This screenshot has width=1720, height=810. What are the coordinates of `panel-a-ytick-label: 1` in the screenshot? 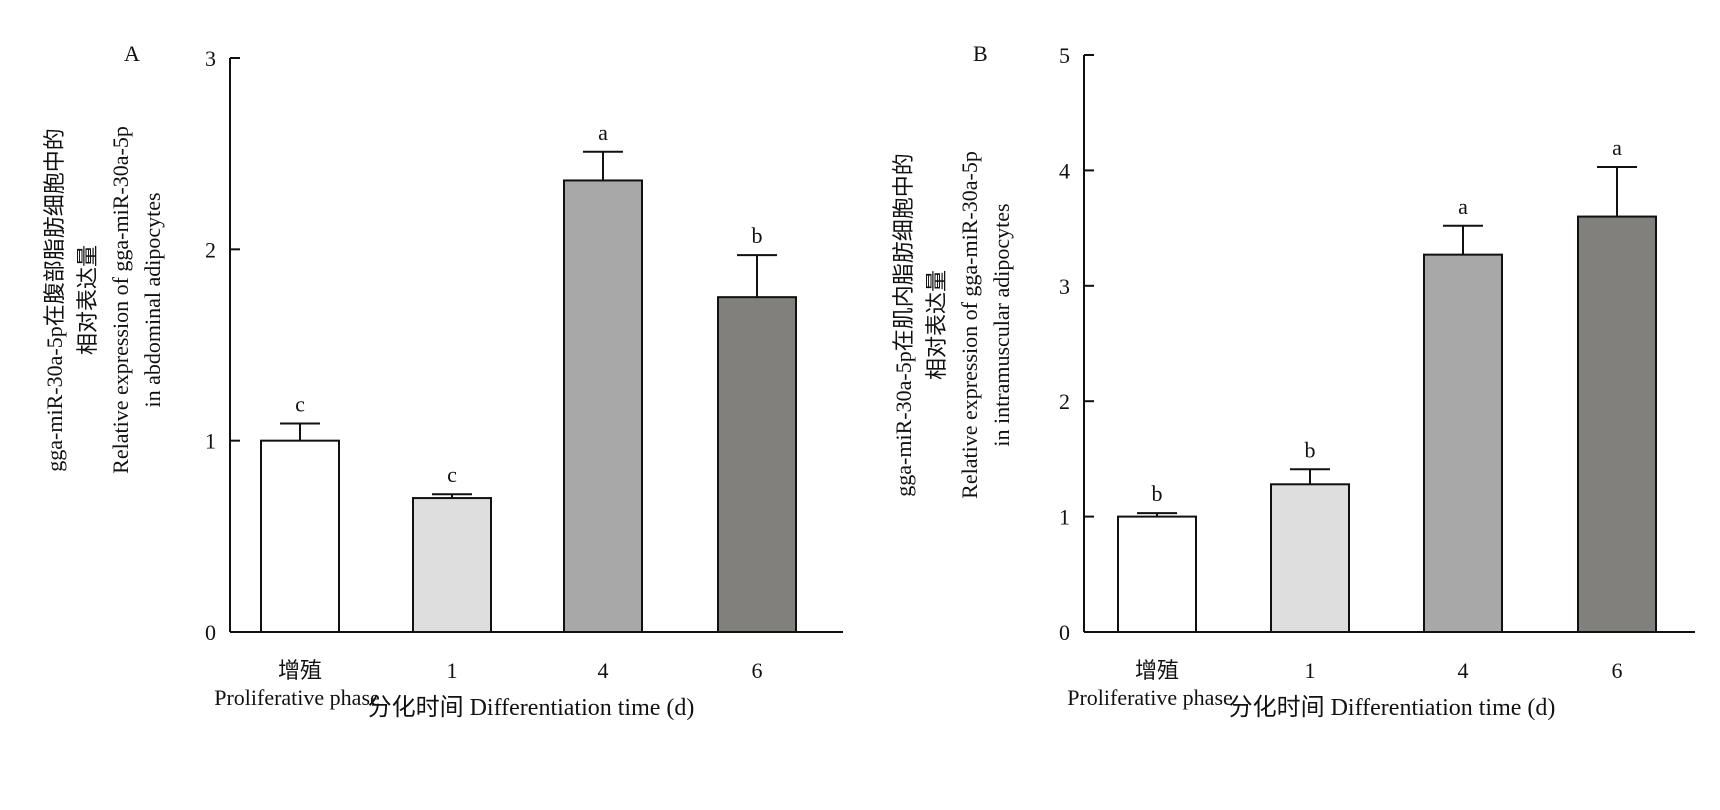 It's located at (210, 441).